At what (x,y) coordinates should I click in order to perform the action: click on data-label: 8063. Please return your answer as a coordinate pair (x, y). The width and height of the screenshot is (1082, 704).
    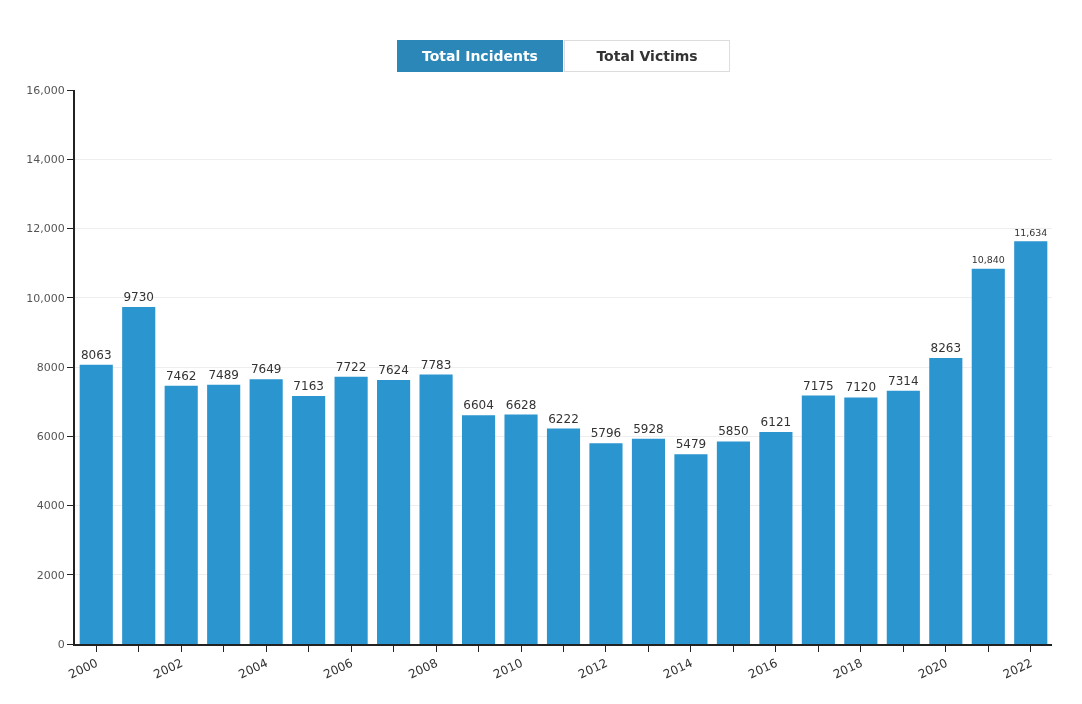
    Looking at the image, I should click on (96, 354).